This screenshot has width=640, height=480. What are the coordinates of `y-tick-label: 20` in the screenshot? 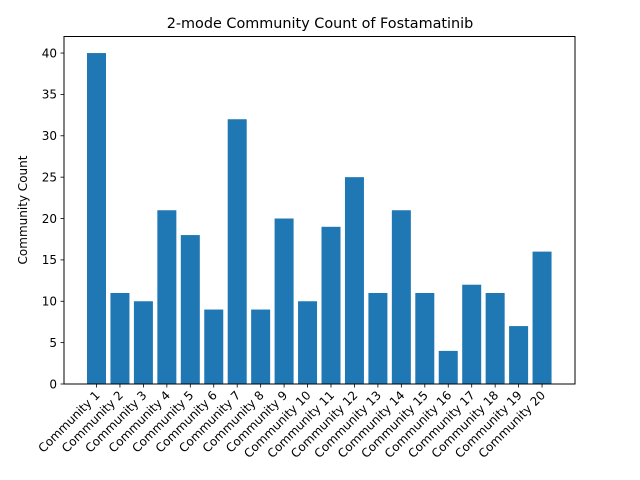 It's located at (49, 219).